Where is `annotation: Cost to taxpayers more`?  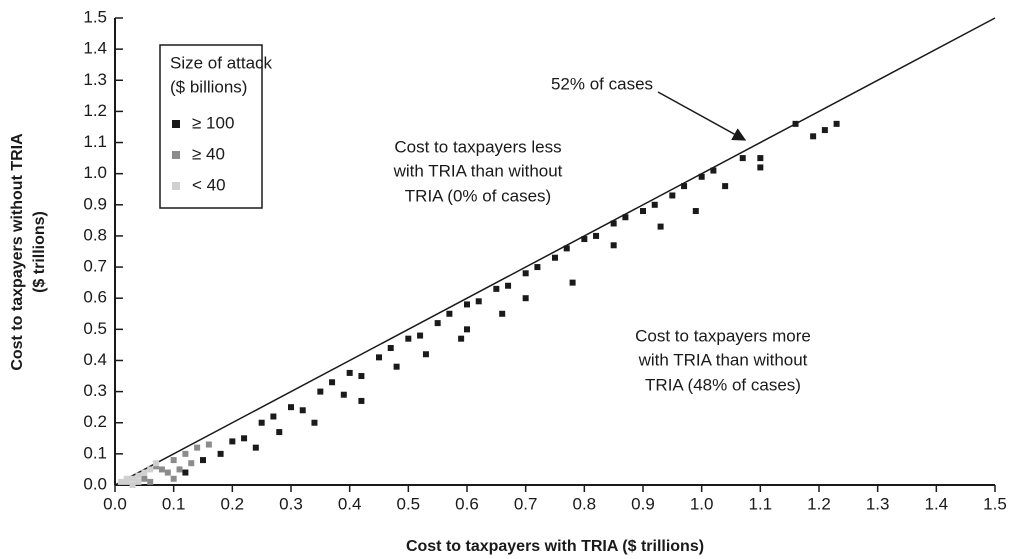
annotation: Cost to taxpayers more is located at coordinates (723, 335).